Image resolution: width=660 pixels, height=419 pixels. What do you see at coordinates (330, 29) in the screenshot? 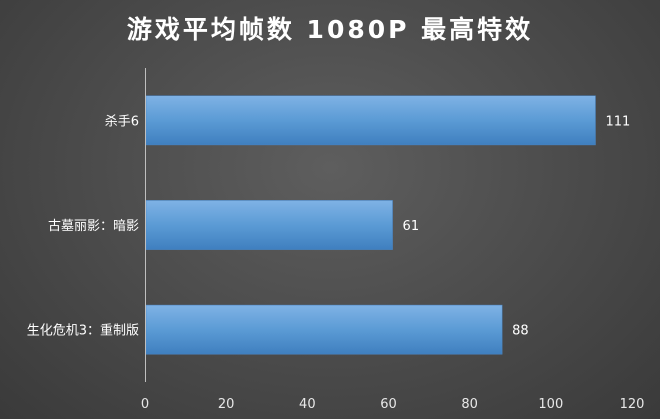
I see `chart-title: 游戏平均帧数 1080P 最高特效` at bounding box center [330, 29].